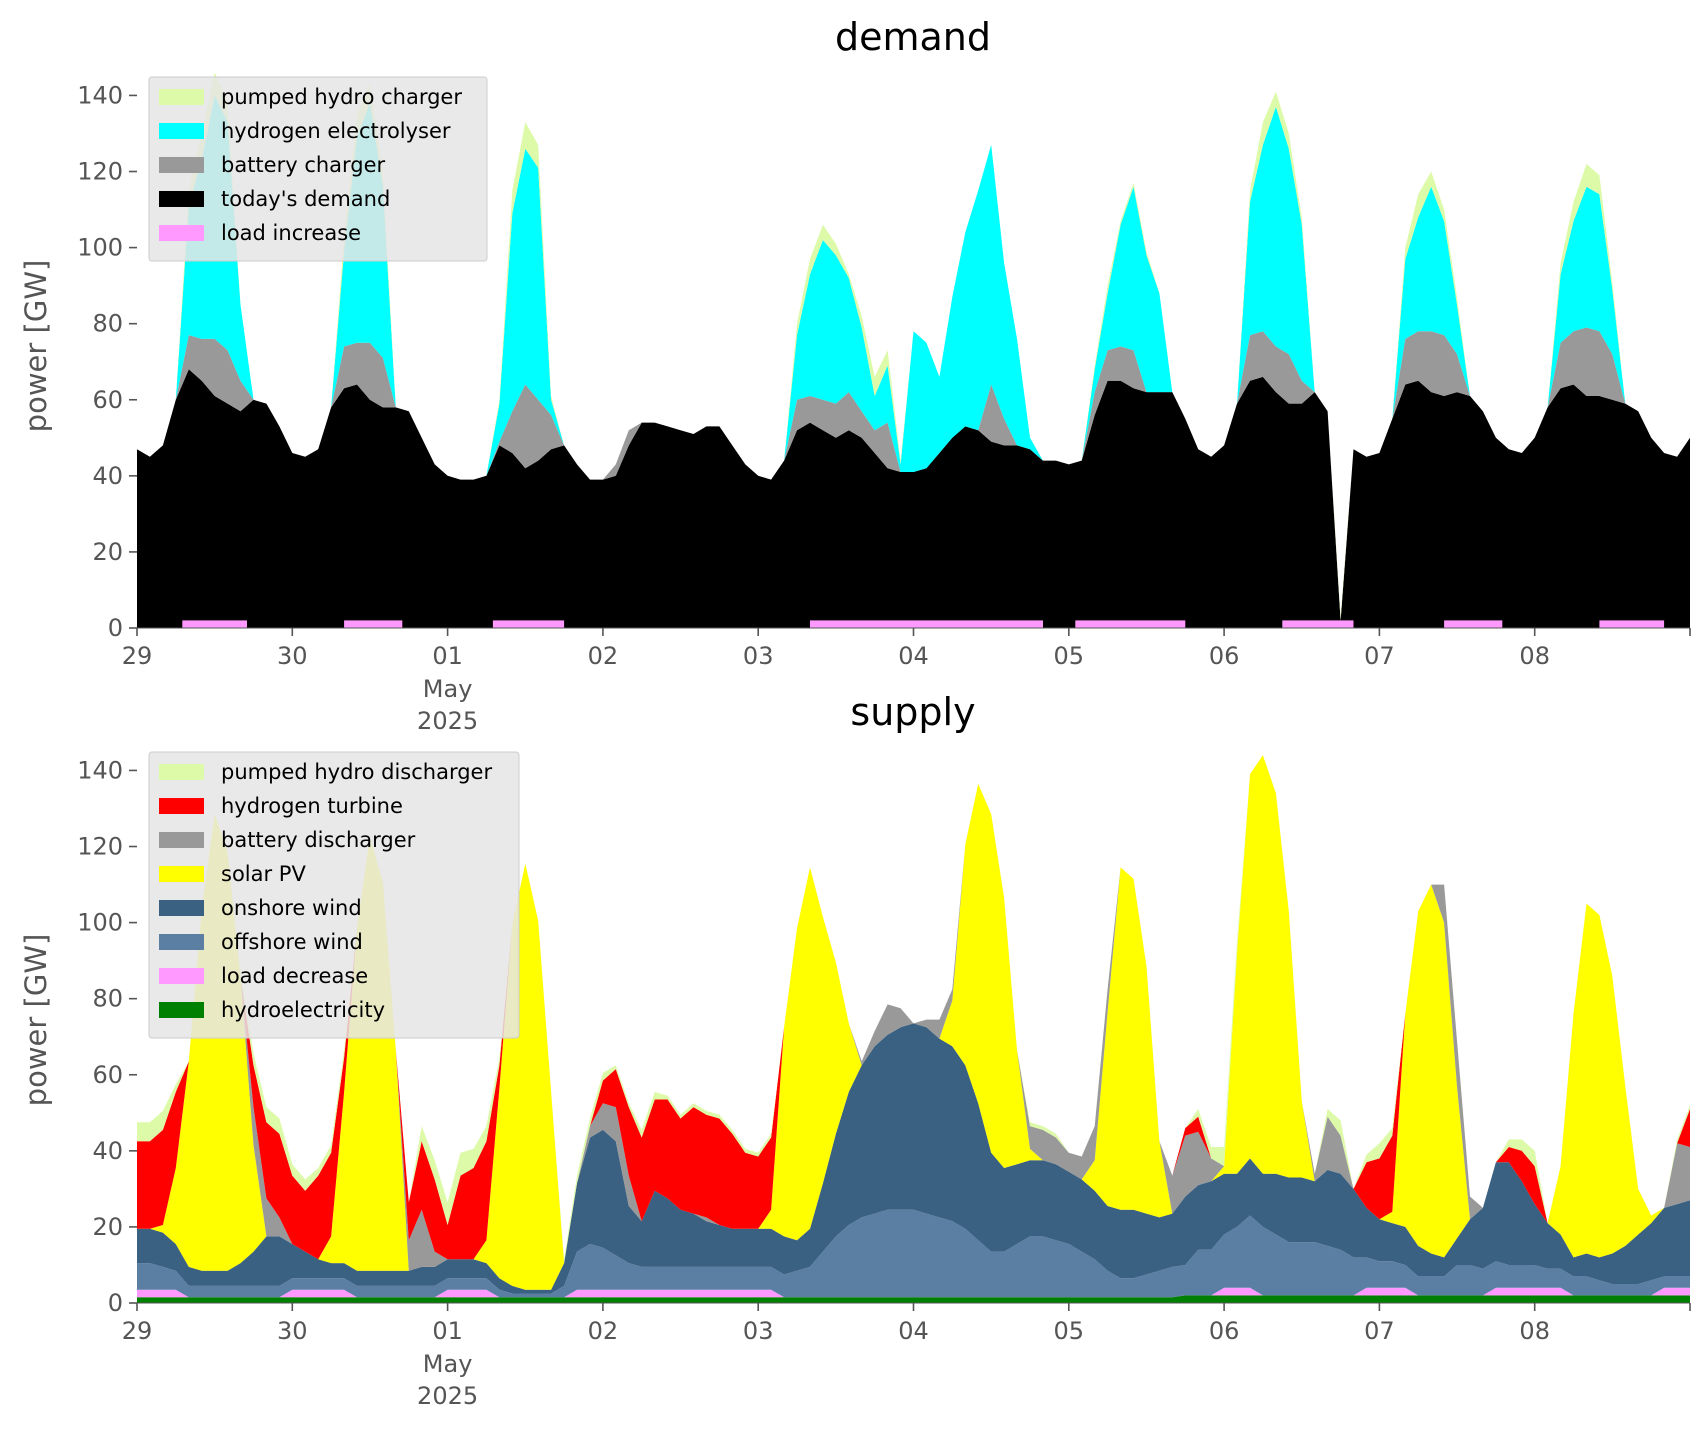 The height and width of the screenshot is (1431, 1706). I want to click on supply-x-tick-label: 30, so click(292, 1331).